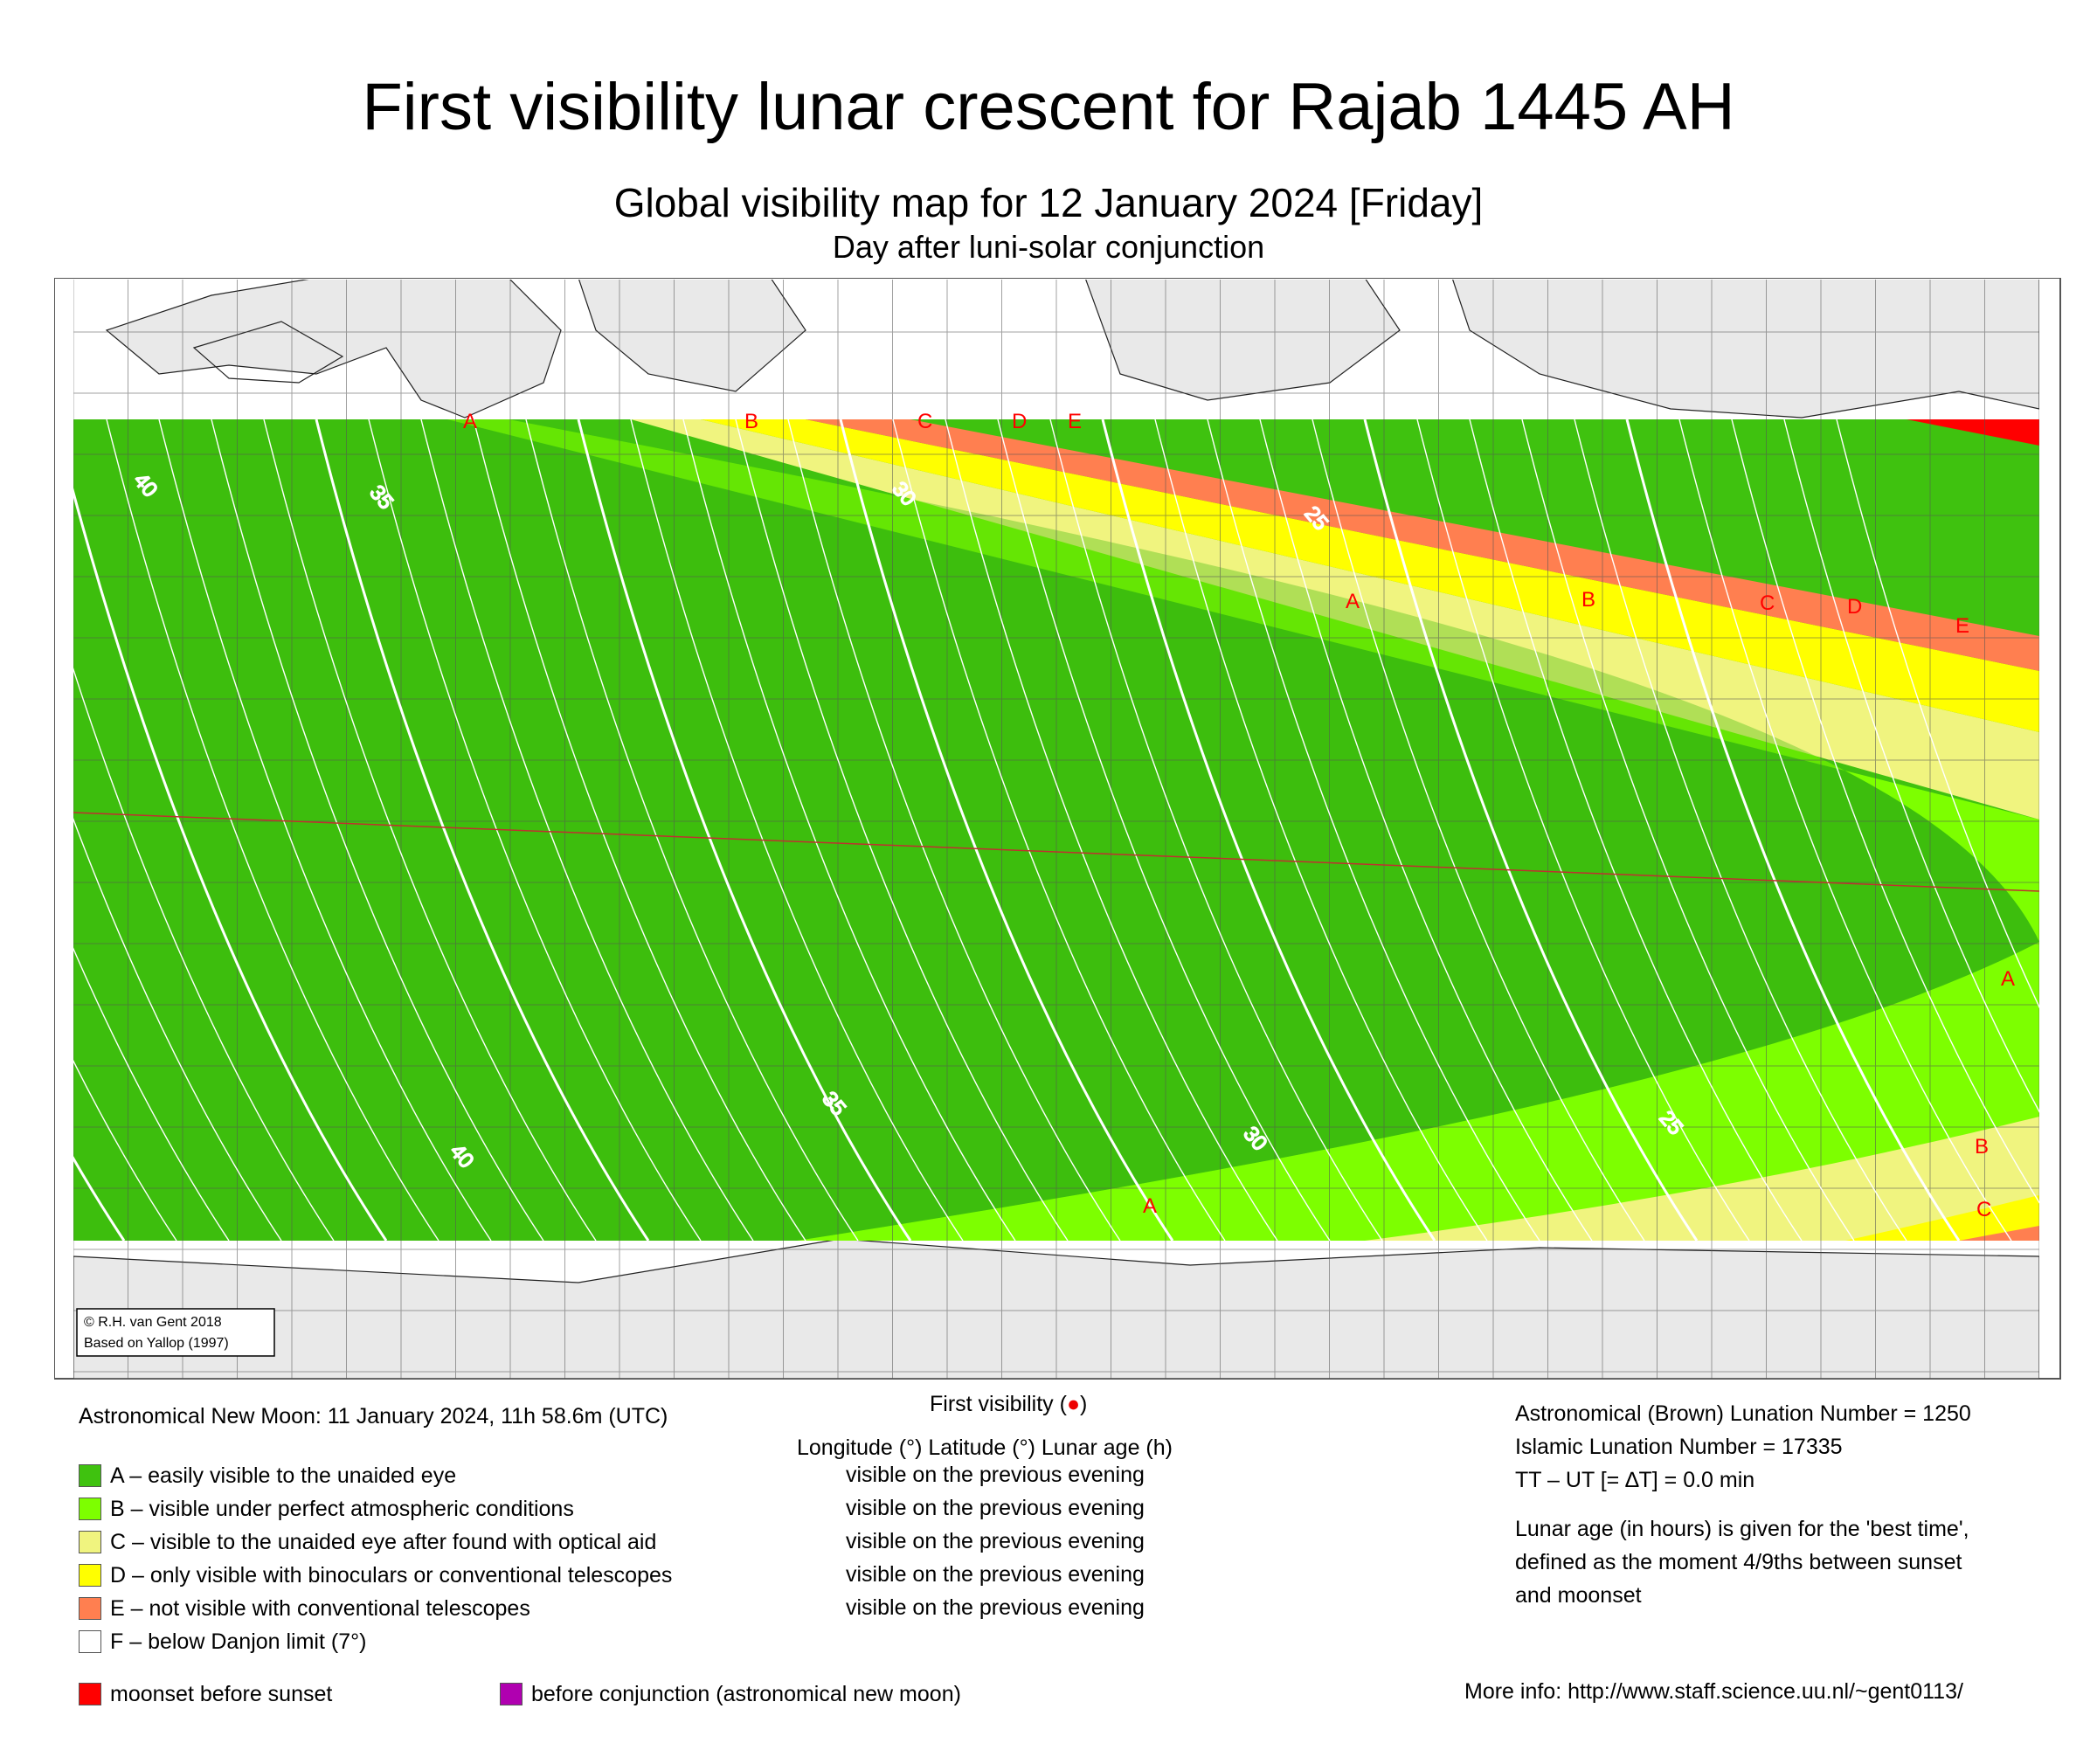 Image resolution: width=2097 pixels, height=1764 pixels. What do you see at coordinates (1702, 1179) in the screenshot?
I see `zone-c-south` at bounding box center [1702, 1179].